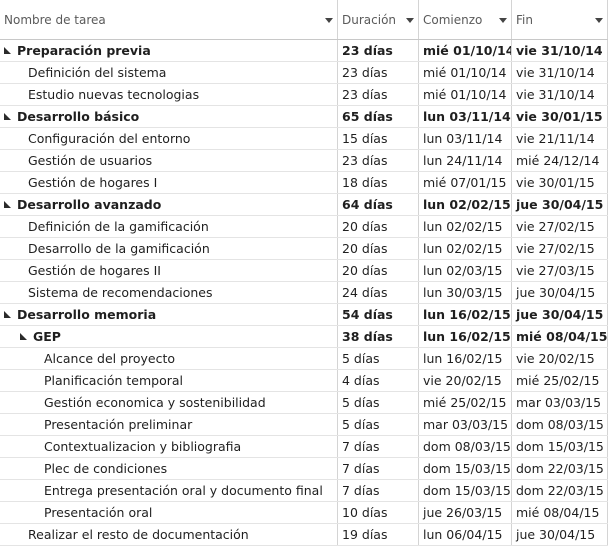  Describe the element at coordinates (378, 292) in the screenshot. I see `duration-cell: 24 días` at that location.